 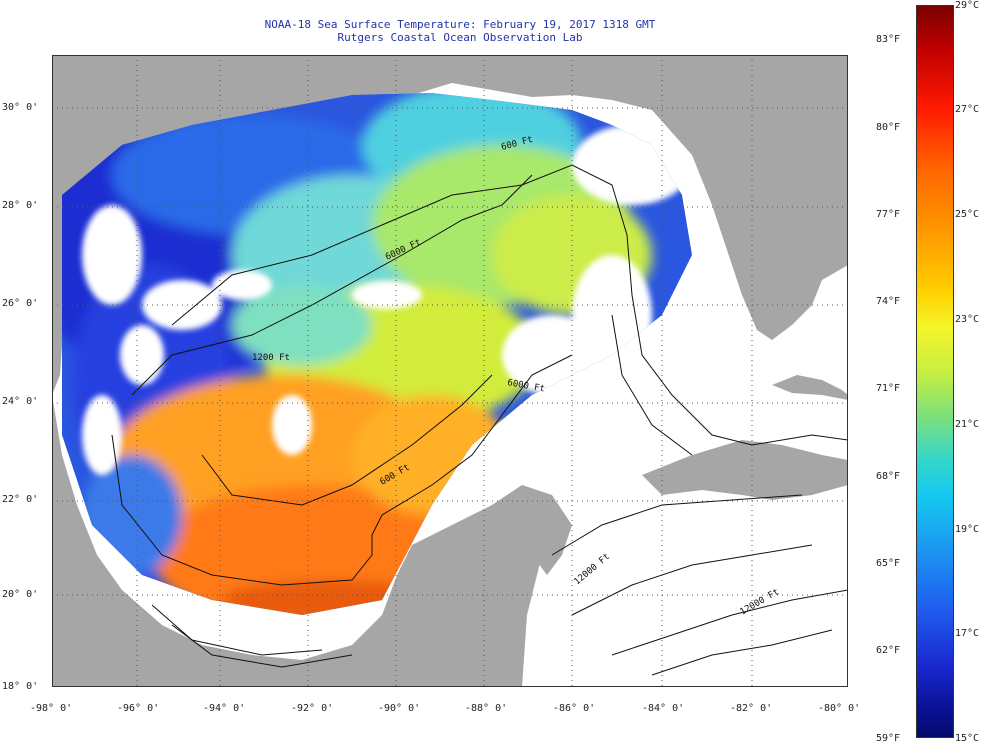 I want to click on florida-keys-bahamas, so click(x=810, y=387).